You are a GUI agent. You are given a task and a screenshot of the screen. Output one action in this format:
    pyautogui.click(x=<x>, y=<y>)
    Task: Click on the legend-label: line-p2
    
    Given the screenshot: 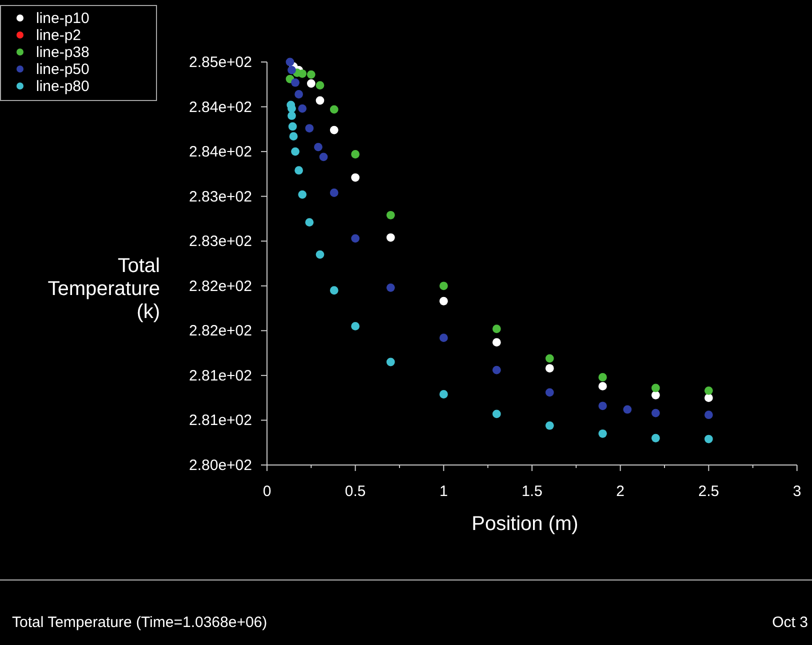 What is the action you would take?
    pyautogui.click(x=59, y=35)
    